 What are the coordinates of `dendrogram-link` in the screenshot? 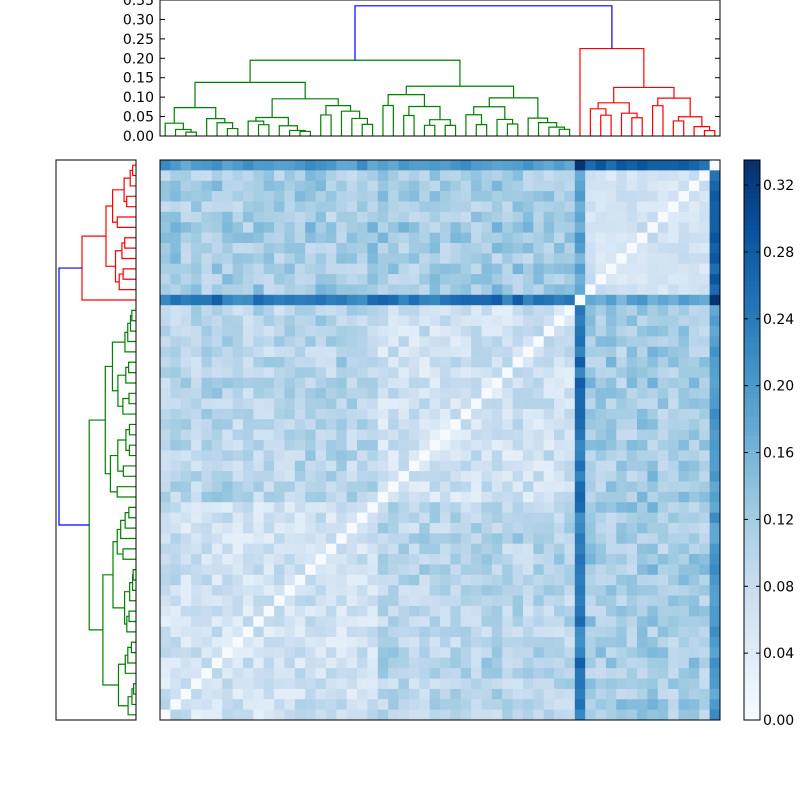 It's located at (130, 520).